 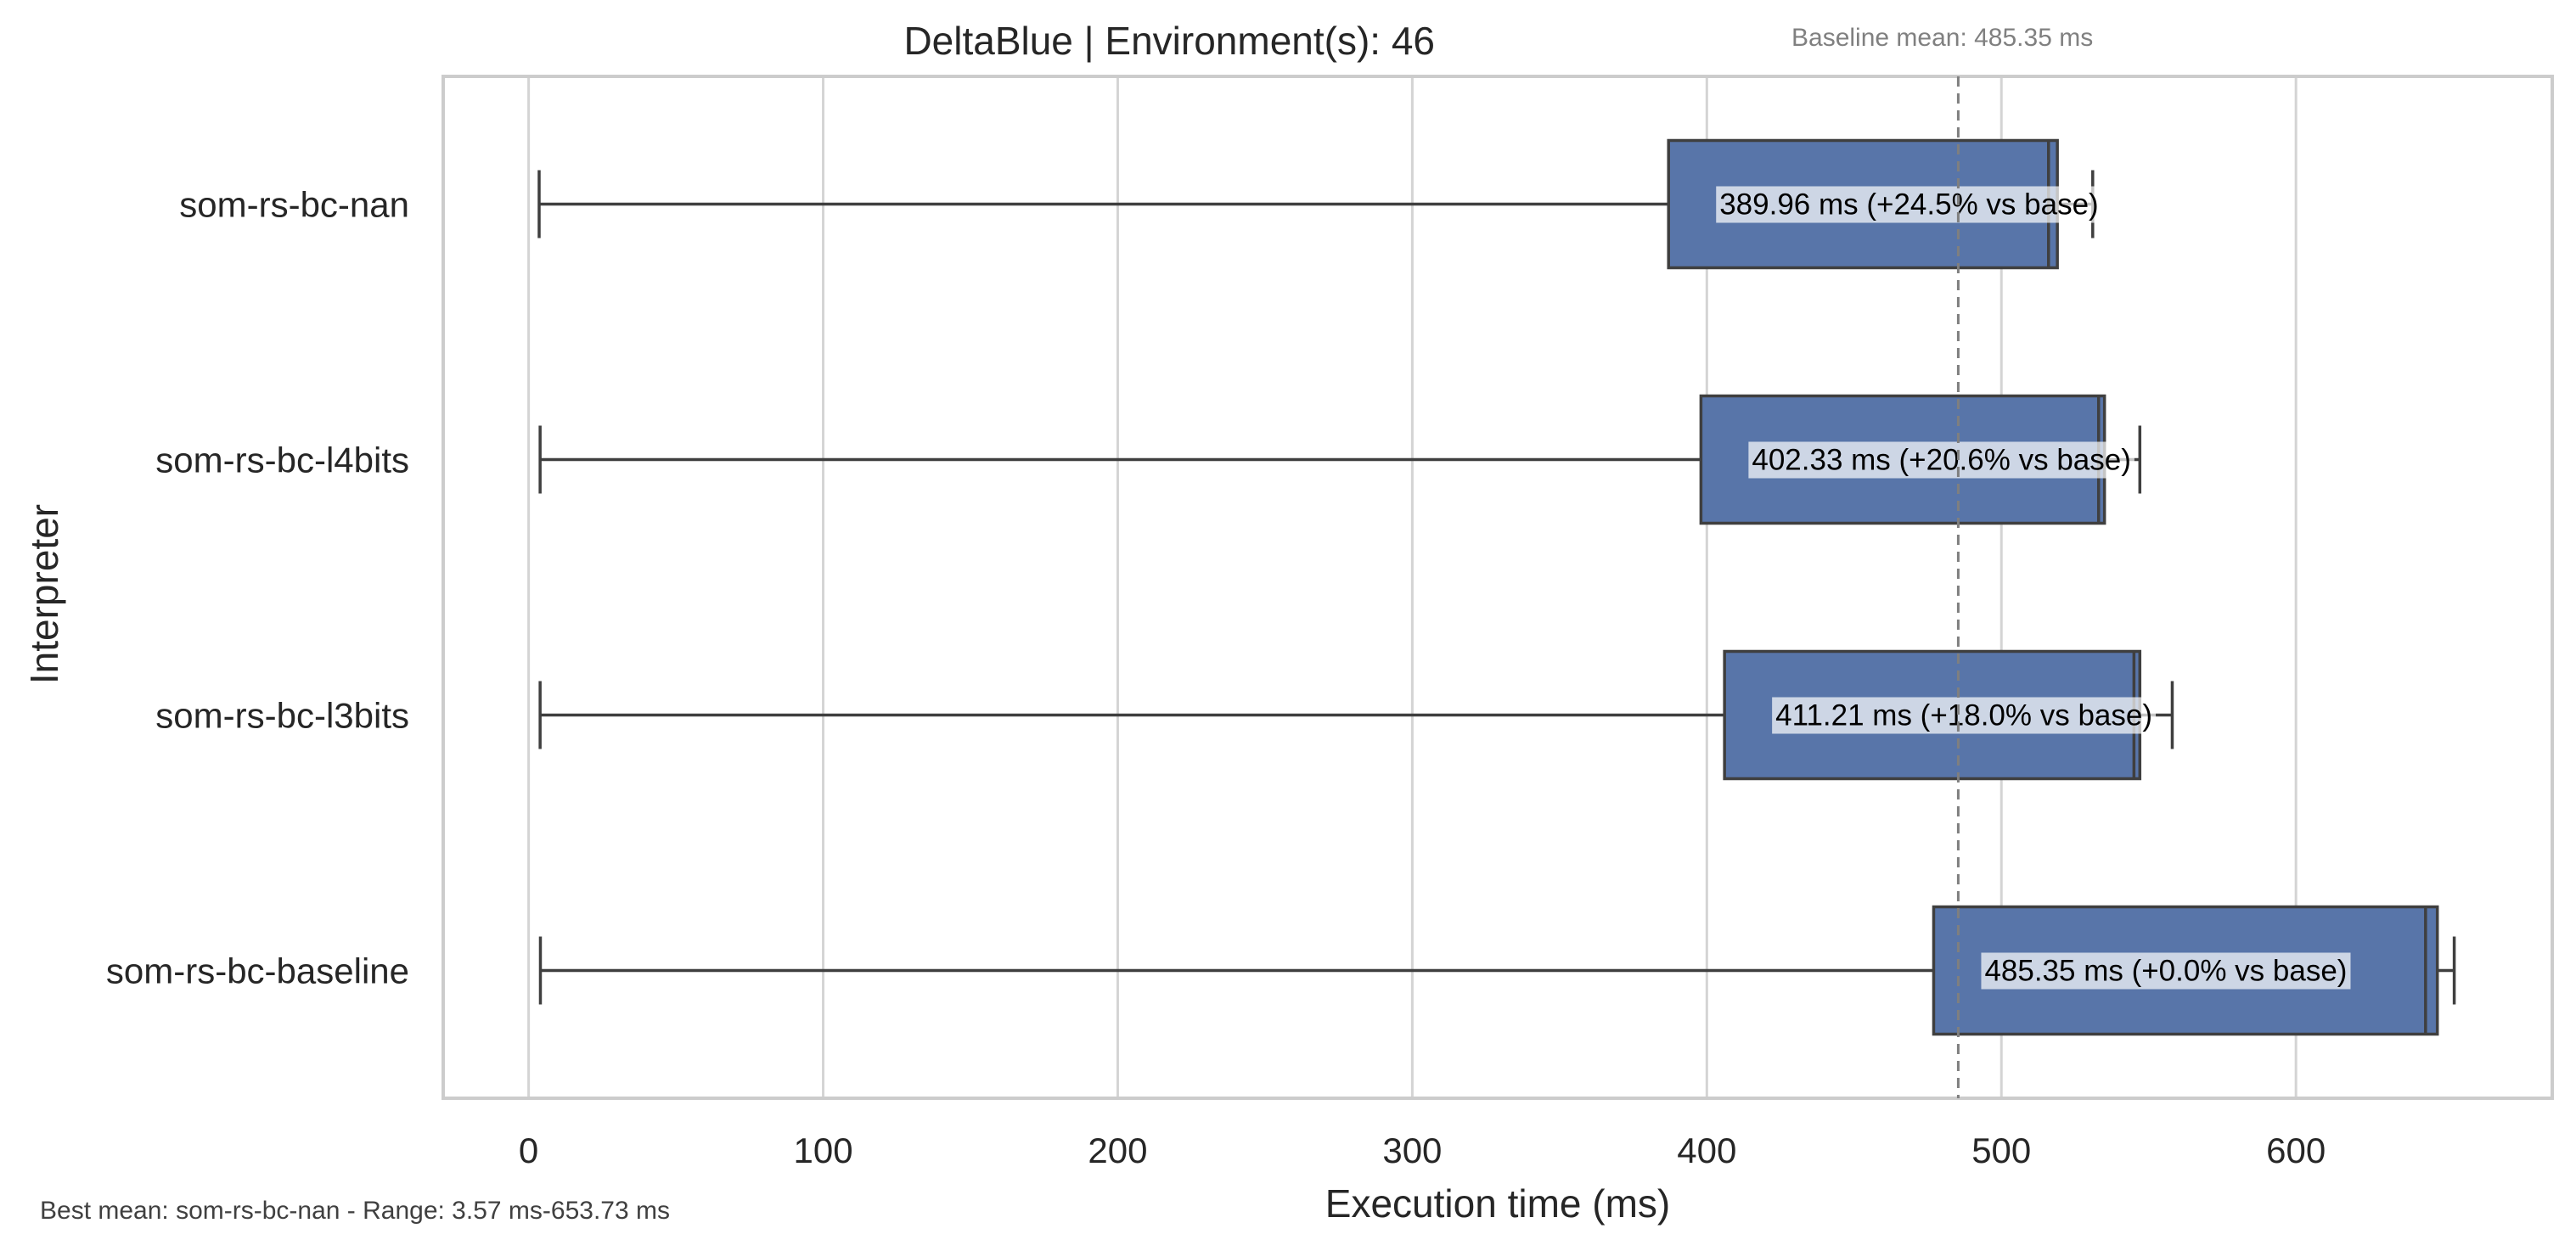 I want to click on x-tick-label: 400, so click(x=1706, y=1150).